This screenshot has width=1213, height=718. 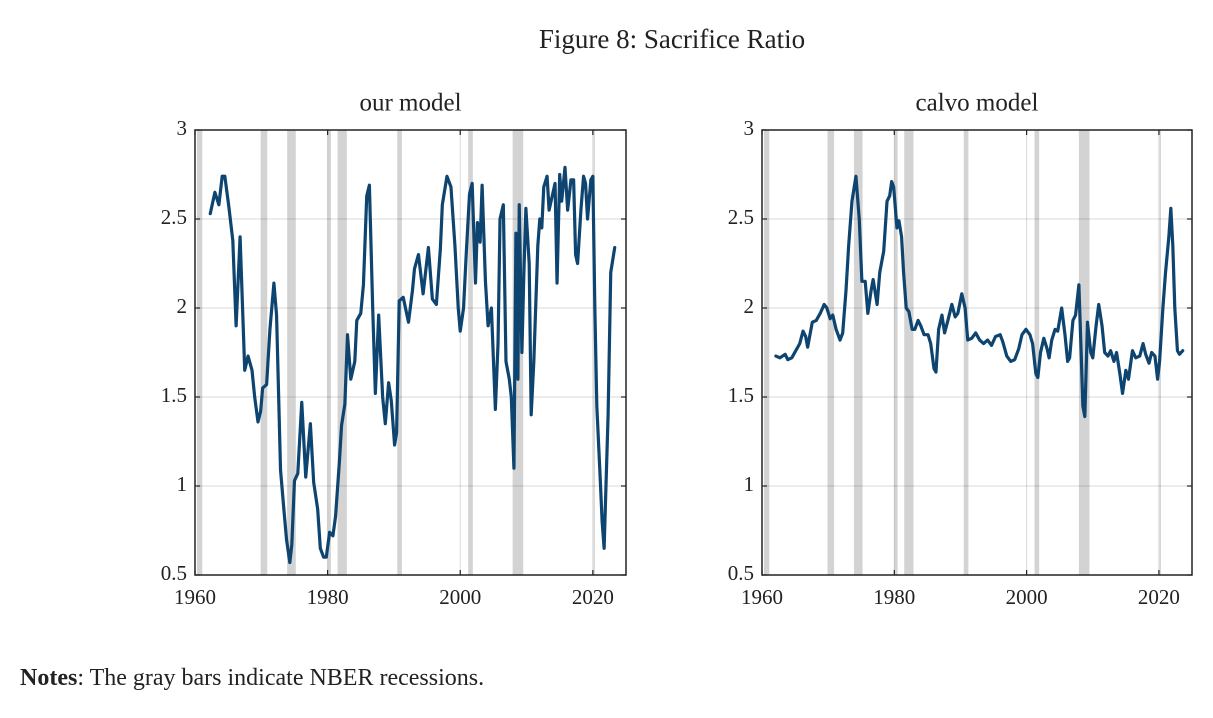 I want to click on series-line, so click(x=979, y=296).